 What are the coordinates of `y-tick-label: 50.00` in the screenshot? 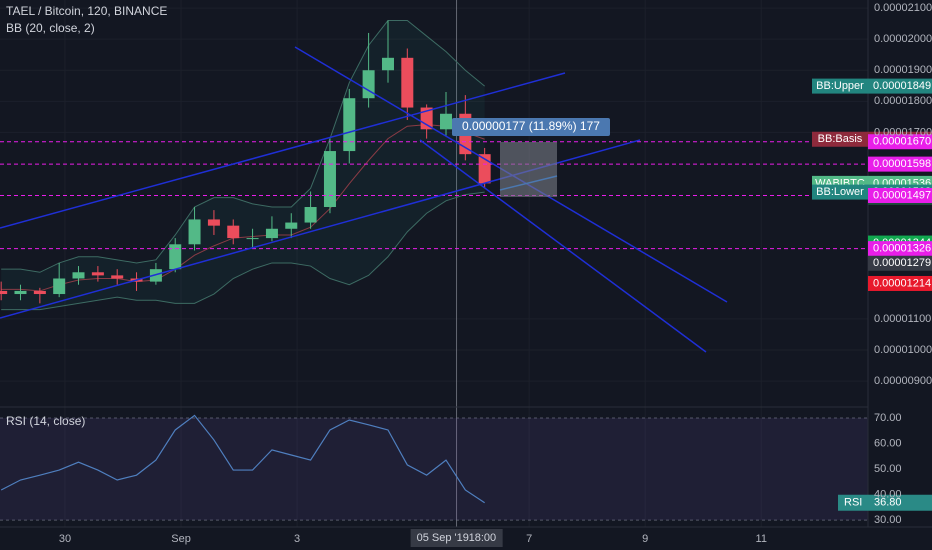 It's located at (888, 469).